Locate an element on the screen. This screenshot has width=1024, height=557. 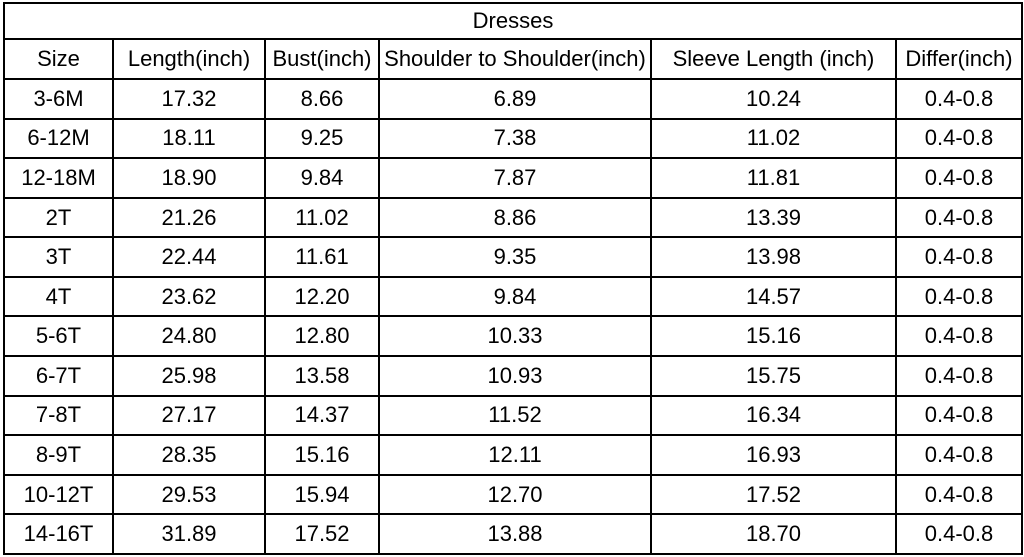
cell-size: 6-12M is located at coordinates (58, 138).